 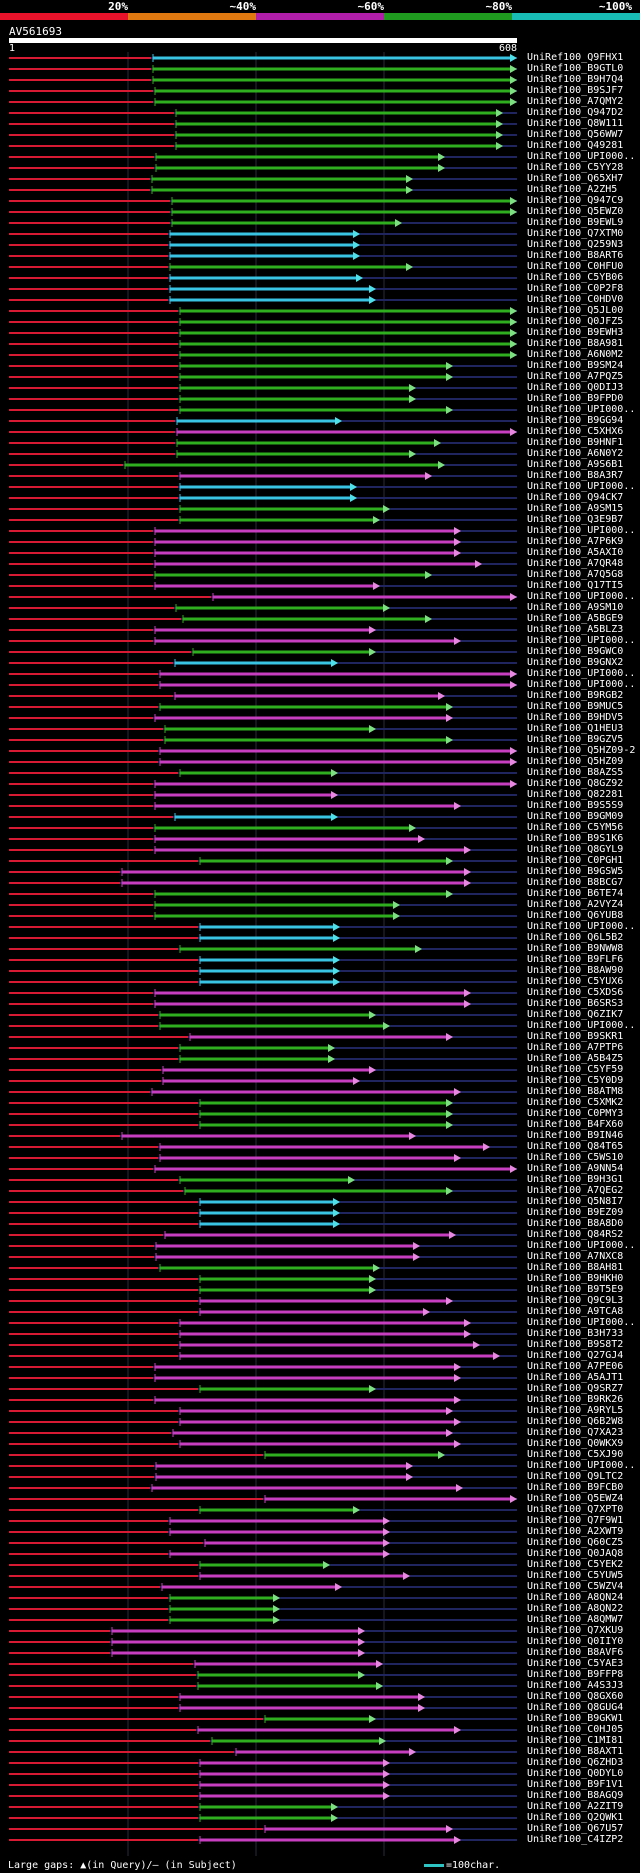 What do you see at coordinates (575, 321) in the screenshot?
I see `hit-label: UniRef100_Q0JFZ5` at bounding box center [575, 321].